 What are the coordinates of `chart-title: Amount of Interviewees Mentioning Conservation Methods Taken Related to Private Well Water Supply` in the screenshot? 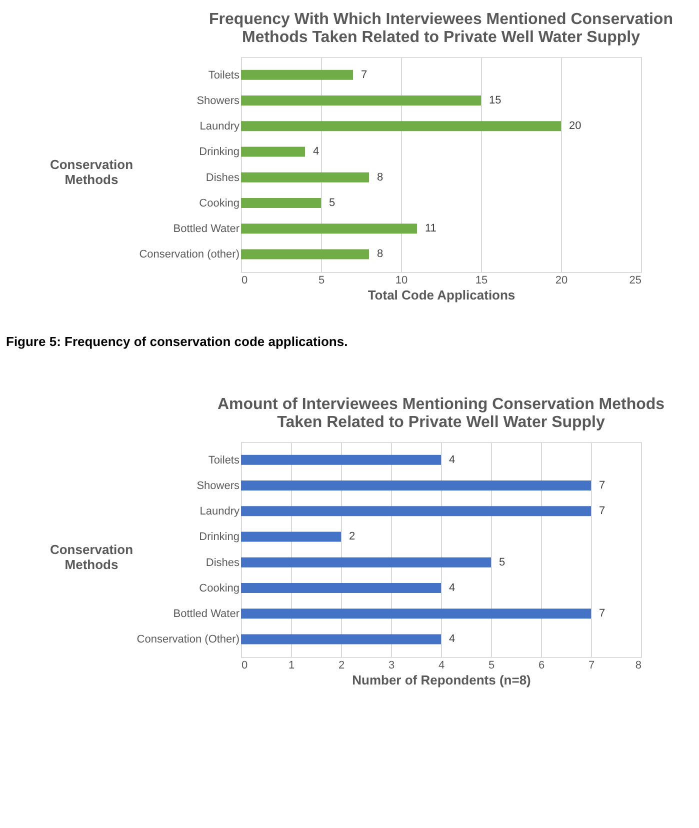 It's located at (441, 413).